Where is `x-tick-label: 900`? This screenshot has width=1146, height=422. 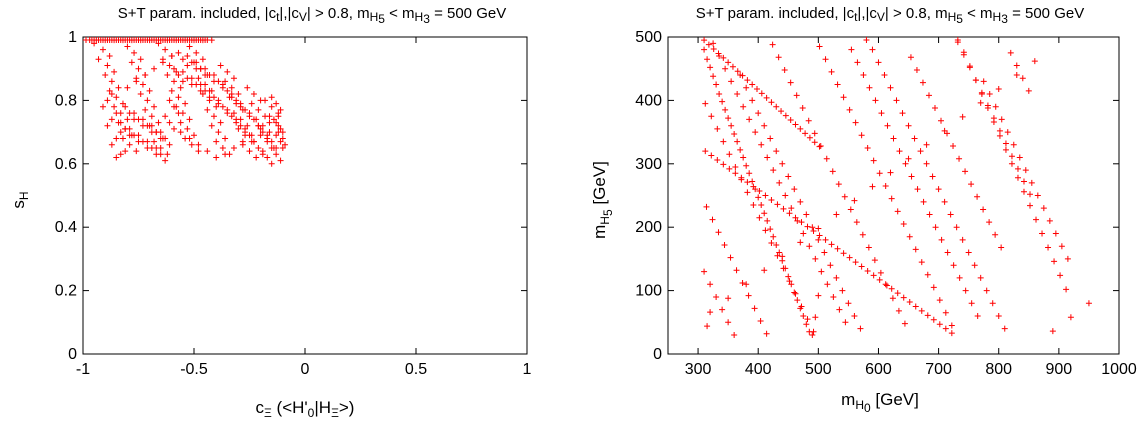
x-tick-label: 900 is located at coordinates (1059, 369).